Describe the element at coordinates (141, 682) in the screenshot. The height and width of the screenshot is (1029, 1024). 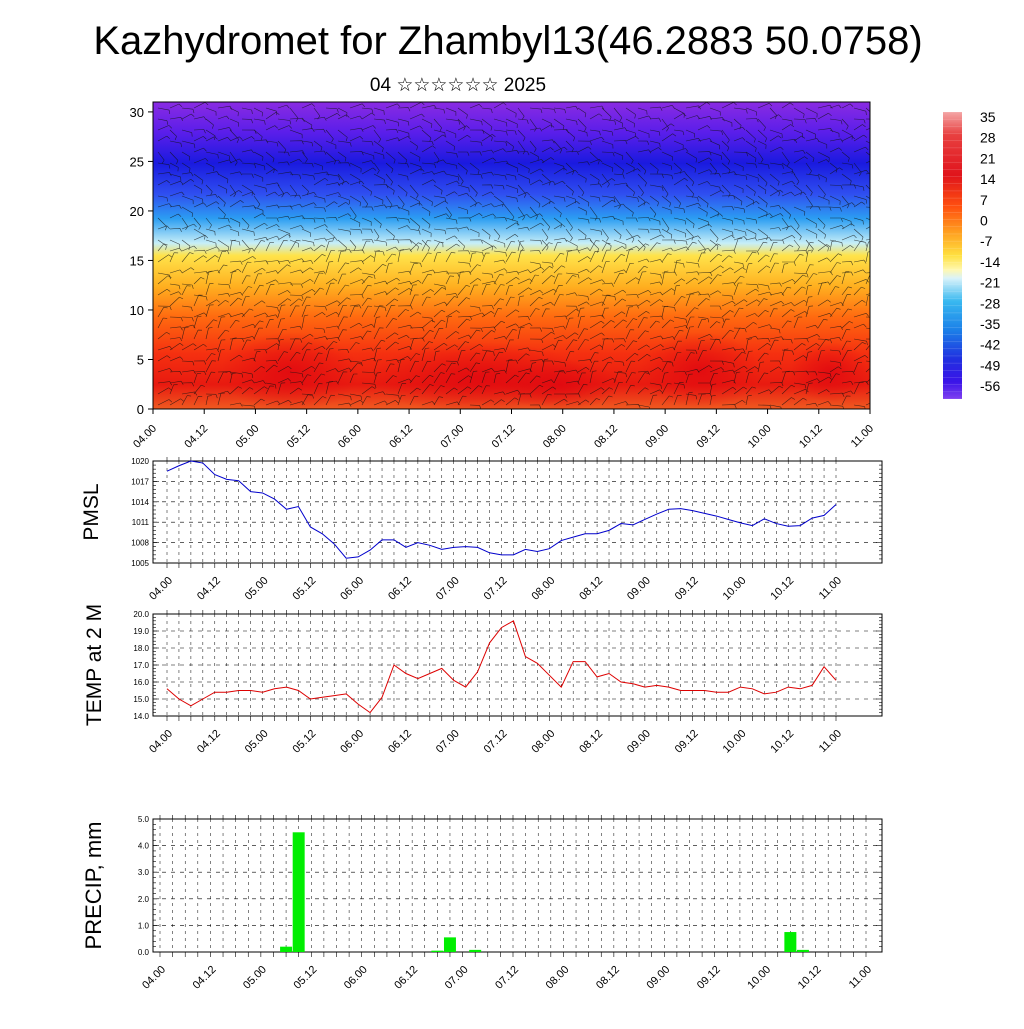
I see `y-tick-label: 16.0` at that location.